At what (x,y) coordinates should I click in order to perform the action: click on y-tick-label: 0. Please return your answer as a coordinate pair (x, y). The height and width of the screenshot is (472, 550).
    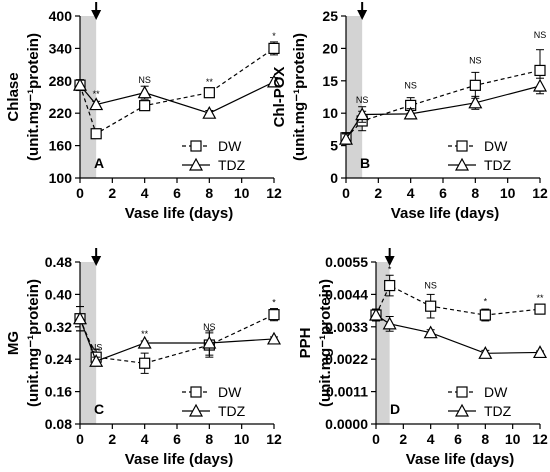
    Looking at the image, I should click on (334, 178).